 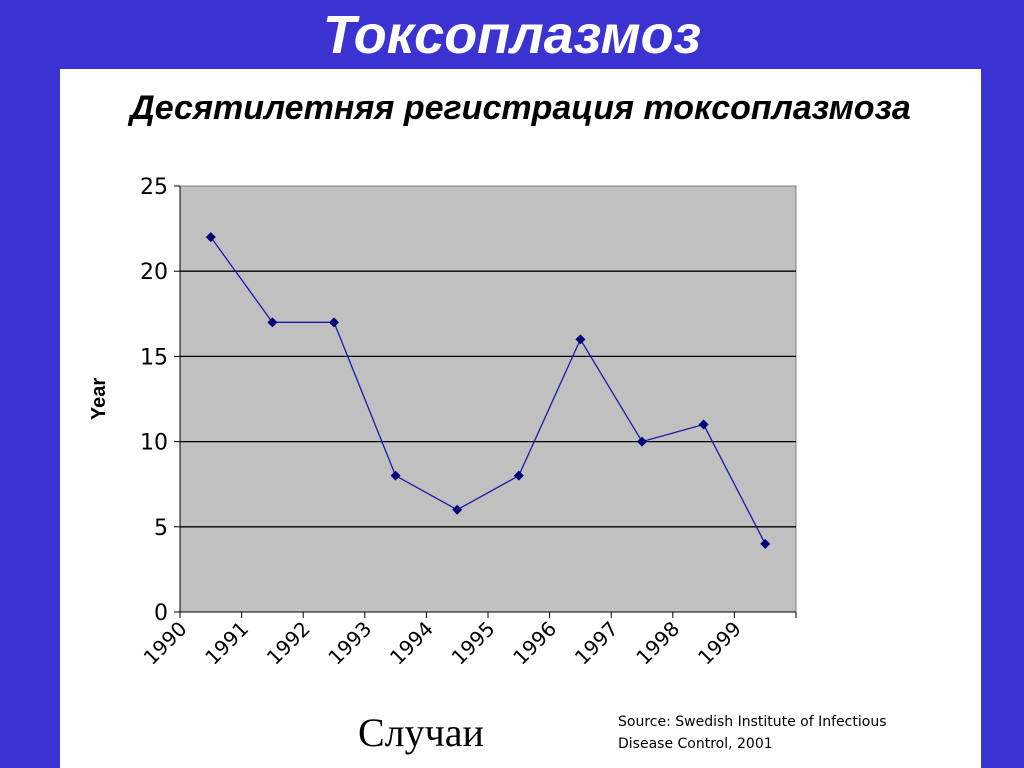 I want to click on y-tick-label: 5, so click(x=161, y=528).